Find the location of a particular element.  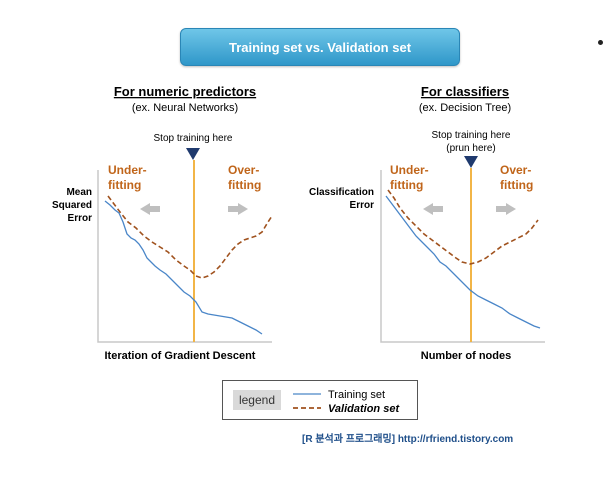

right-stop-marker-icon is located at coordinates (471, 162).